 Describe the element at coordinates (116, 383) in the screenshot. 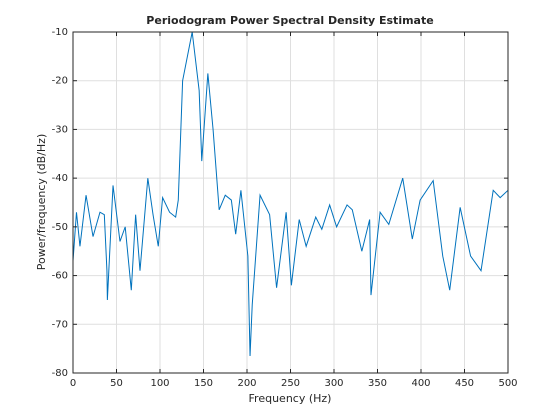

I see `x-tick-label: 50` at that location.